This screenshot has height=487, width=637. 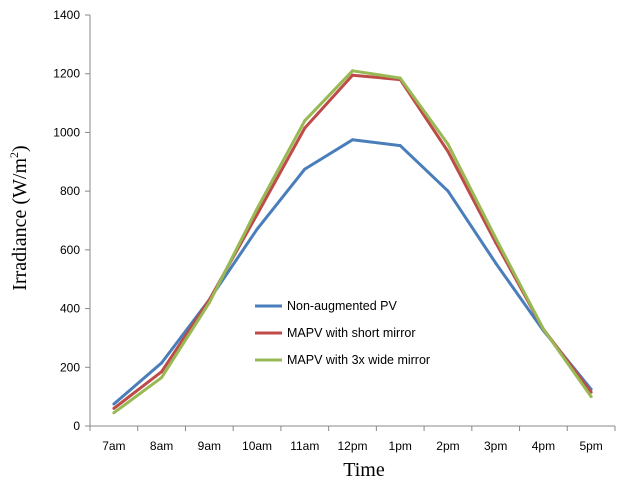 What do you see at coordinates (364, 470) in the screenshot?
I see `x-axis-title: Time` at bounding box center [364, 470].